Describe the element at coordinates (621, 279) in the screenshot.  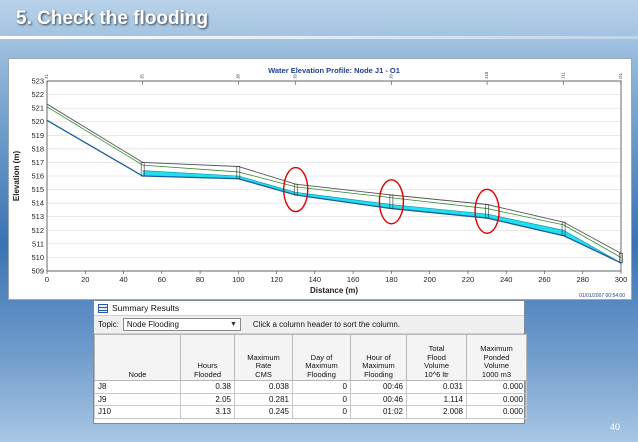
I see `x-tick-label: 300` at that location.